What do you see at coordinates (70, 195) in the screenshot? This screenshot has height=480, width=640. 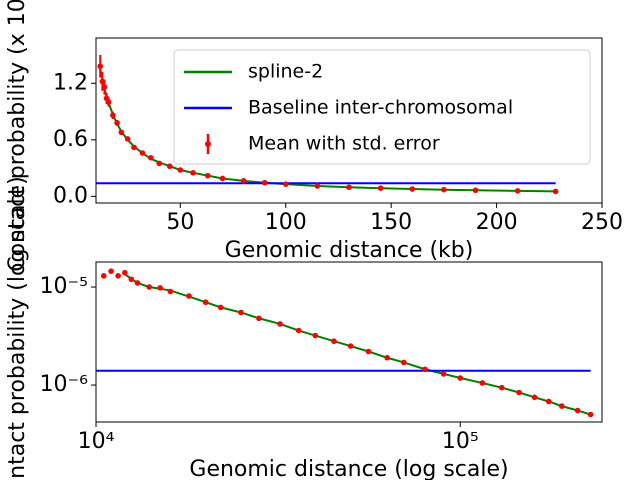 I see `y-tick-label: 0.0` at bounding box center [70, 195].